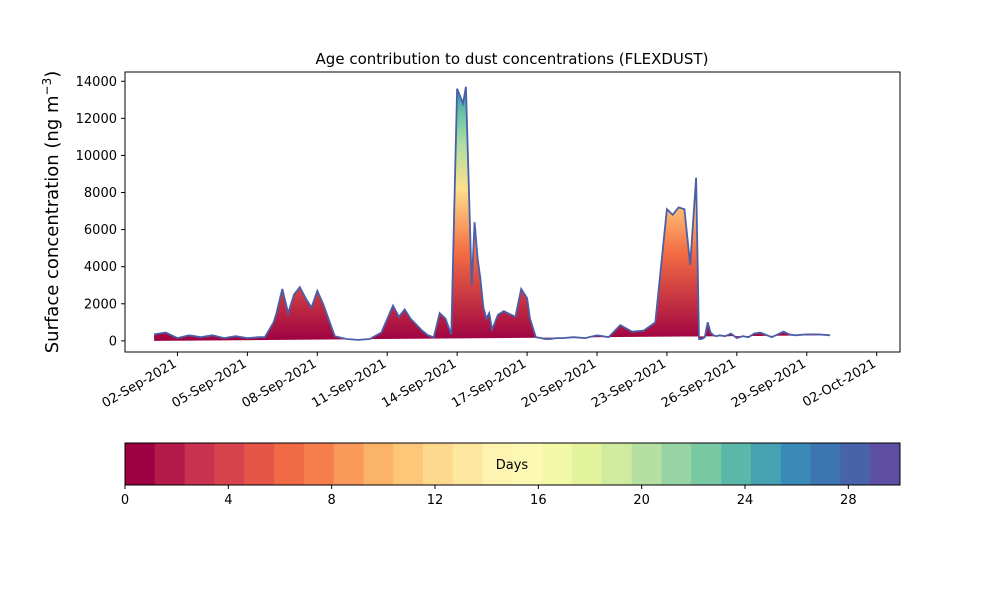 This screenshot has width=1000, height=600. What do you see at coordinates (100, 304) in the screenshot?
I see `y-tick-label: 2000` at bounding box center [100, 304].